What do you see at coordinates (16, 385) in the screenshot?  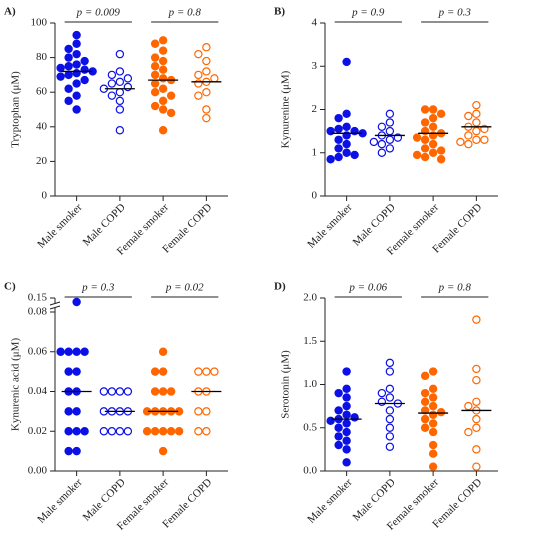 I see `y-axis-label: Kynurenic acid (μM)` at bounding box center [16, 385].